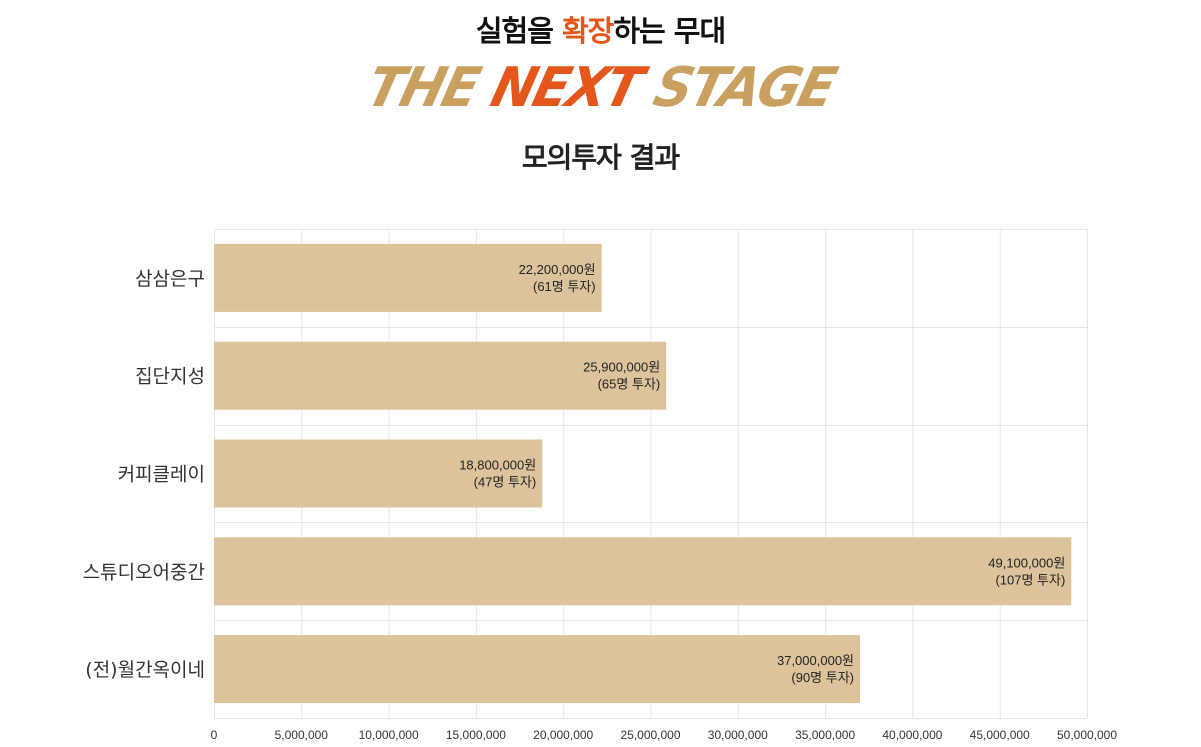  What do you see at coordinates (170, 377) in the screenshot?
I see `category-label: 집단지성` at bounding box center [170, 377].